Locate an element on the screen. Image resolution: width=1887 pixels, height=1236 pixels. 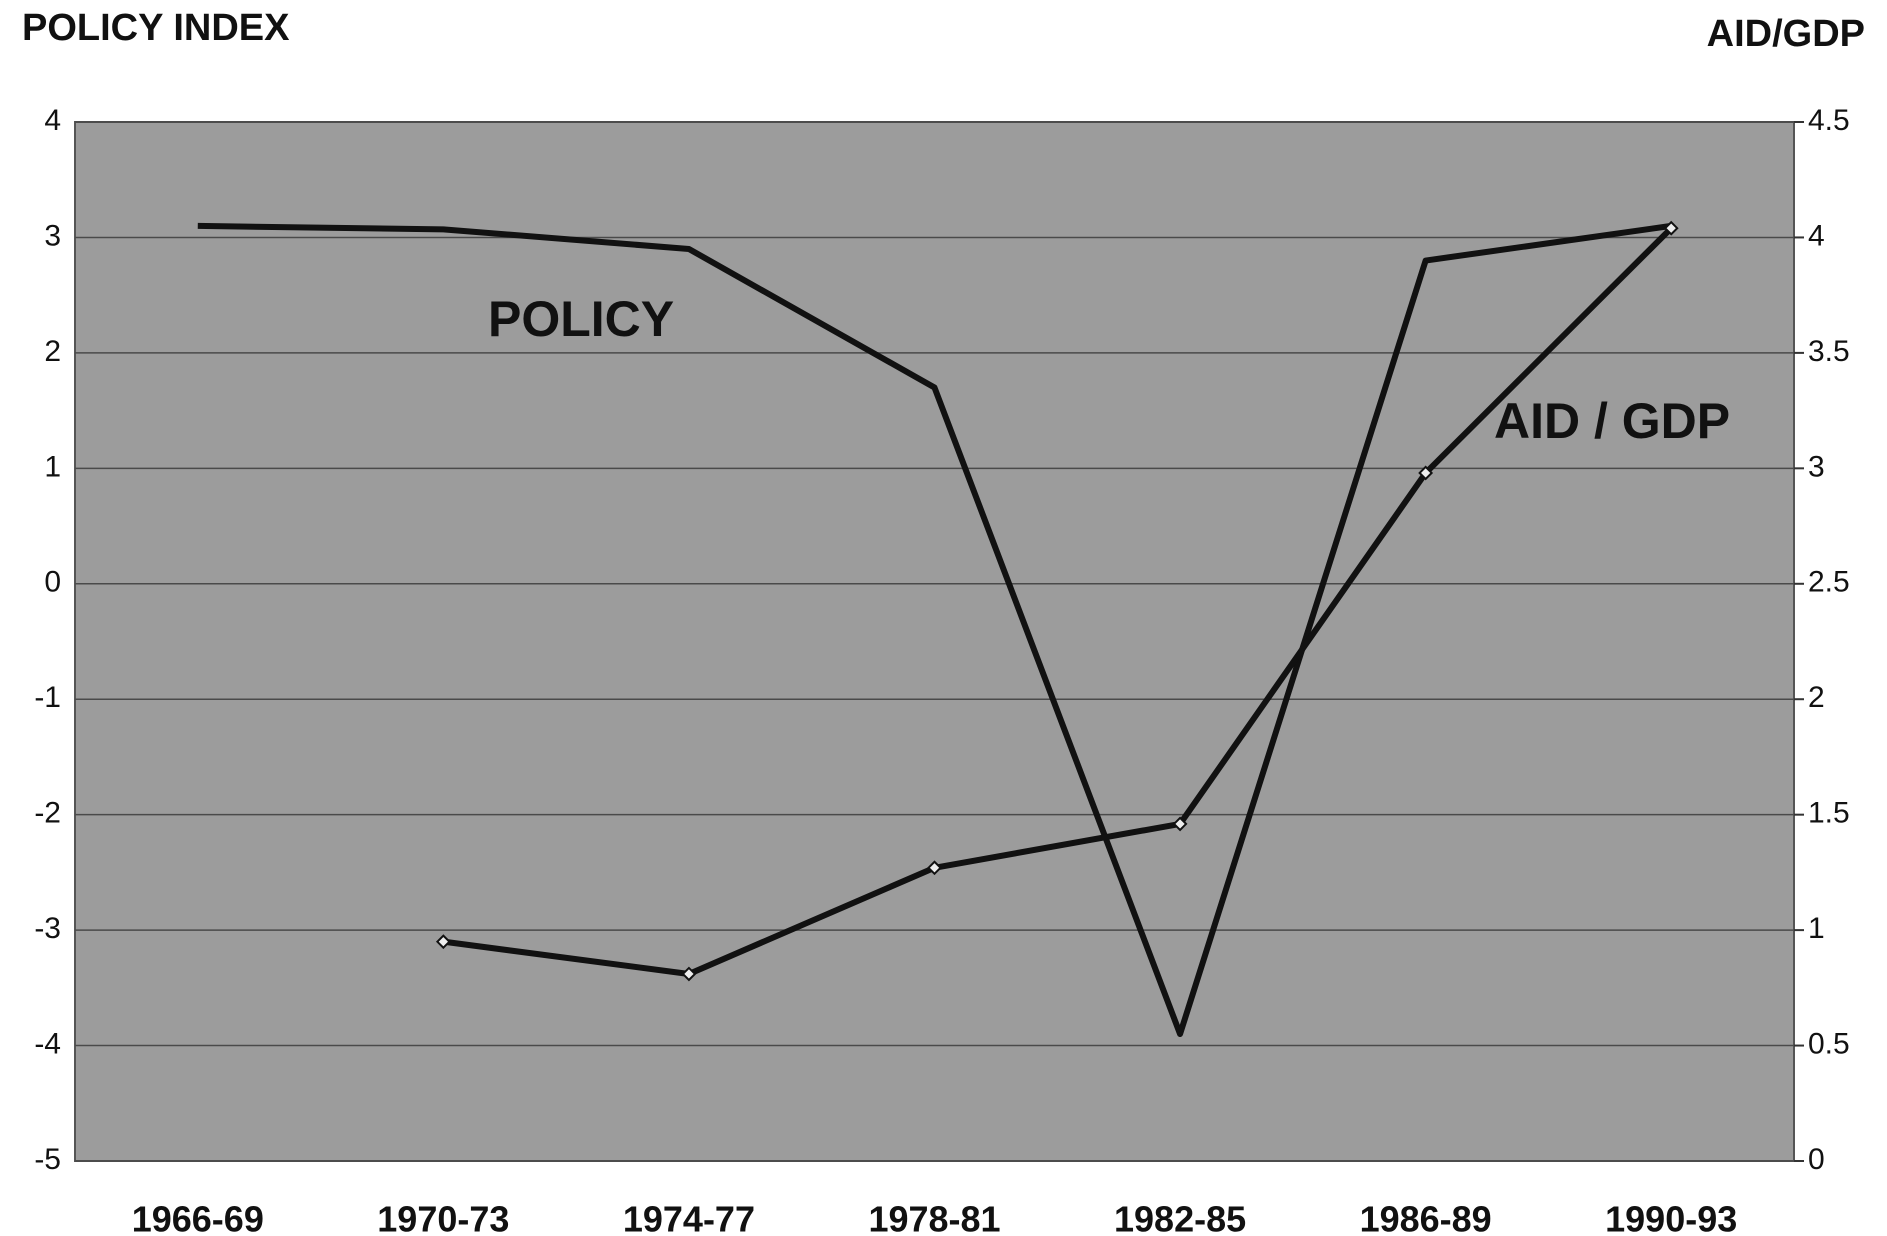
y-tick-label: 3 is located at coordinates (52, 235).